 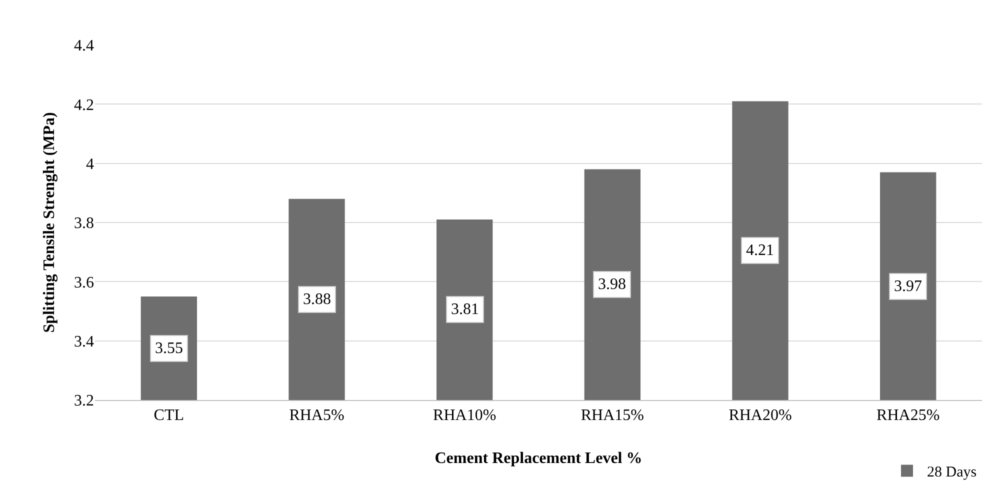 I want to click on legend-label: 28 Days, so click(x=952, y=472).